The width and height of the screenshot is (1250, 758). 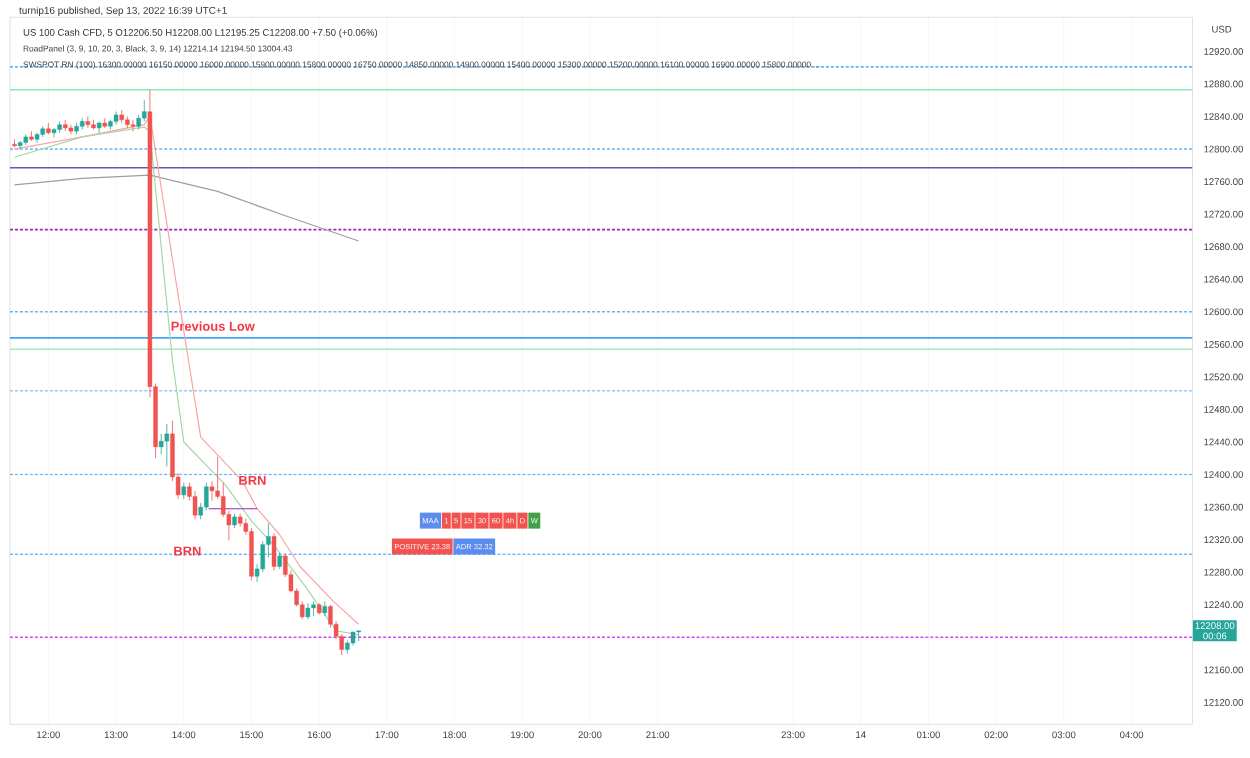 I want to click on line-series, so click(x=186, y=208).